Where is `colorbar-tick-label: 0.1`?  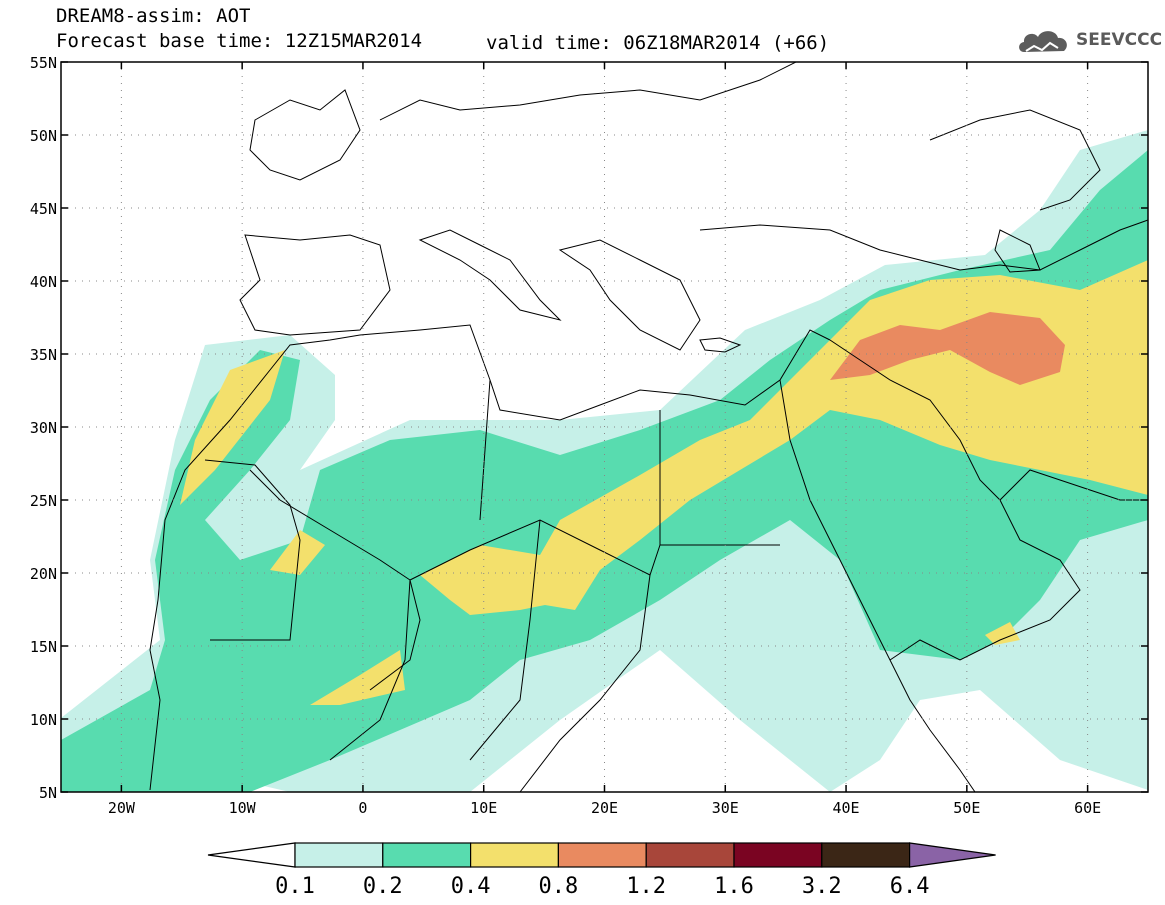
colorbar-tick-label: 0.1 is located at coordinates (295, 886).